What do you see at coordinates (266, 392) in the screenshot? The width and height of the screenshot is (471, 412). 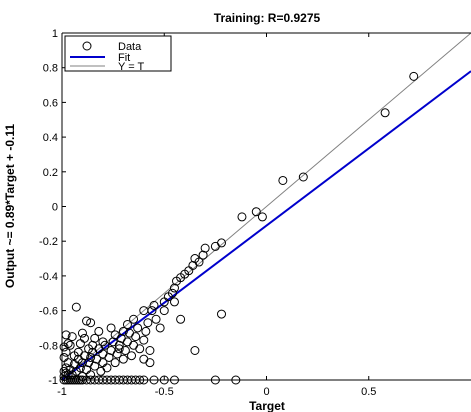 I see `x-tick-label: 0` at bounding box center [266, 392].